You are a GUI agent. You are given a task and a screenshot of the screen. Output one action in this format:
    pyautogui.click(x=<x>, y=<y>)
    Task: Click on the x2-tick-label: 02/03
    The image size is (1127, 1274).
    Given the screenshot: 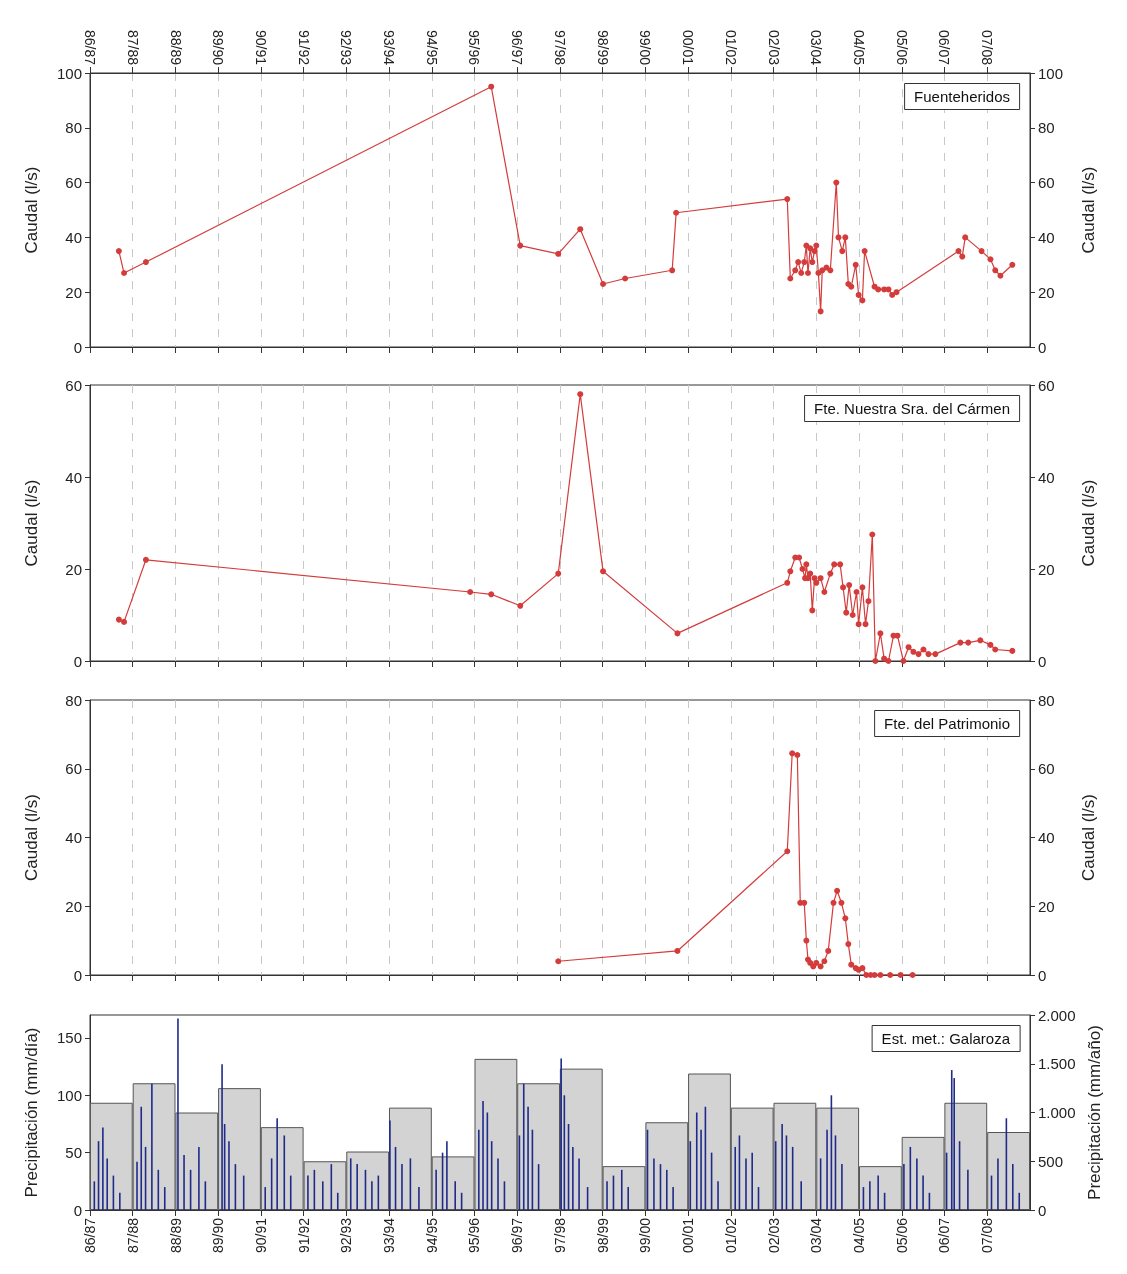 What is the action you would take?
    pyautogui.click(x=773, y=47)
    